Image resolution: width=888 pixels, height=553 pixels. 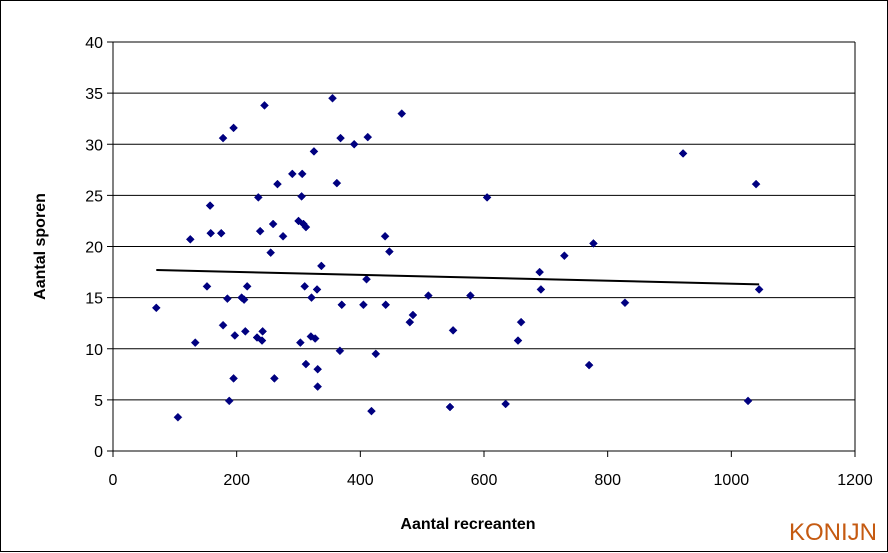 I want to click on y-tick-label-30: 30, so click(x=94, y=145).